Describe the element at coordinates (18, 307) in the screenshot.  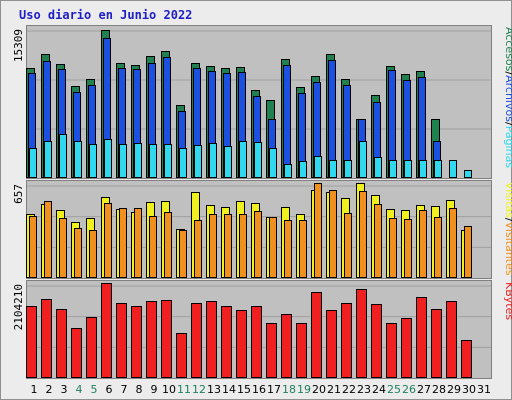
I see `panel-bottom-ymax-label: 2104210` at that location.